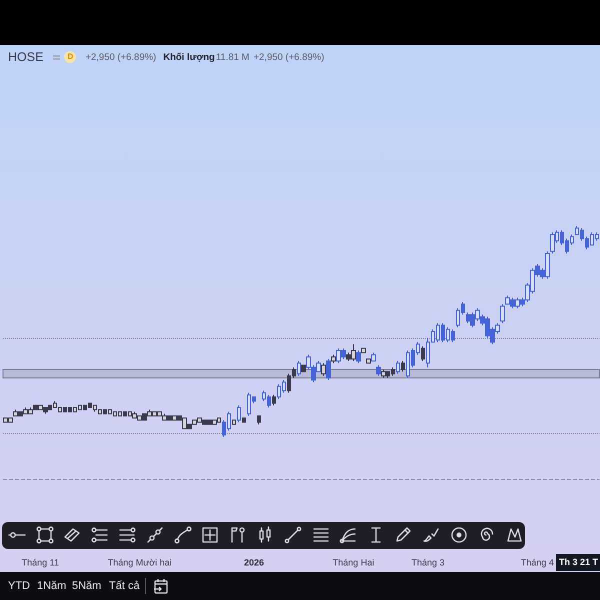 The width and height of the screenshot is (600, 600). Describe the element at coordinates (40, 563) in the screenshot. I see `x-tick-label: Tháng 11` at that location.